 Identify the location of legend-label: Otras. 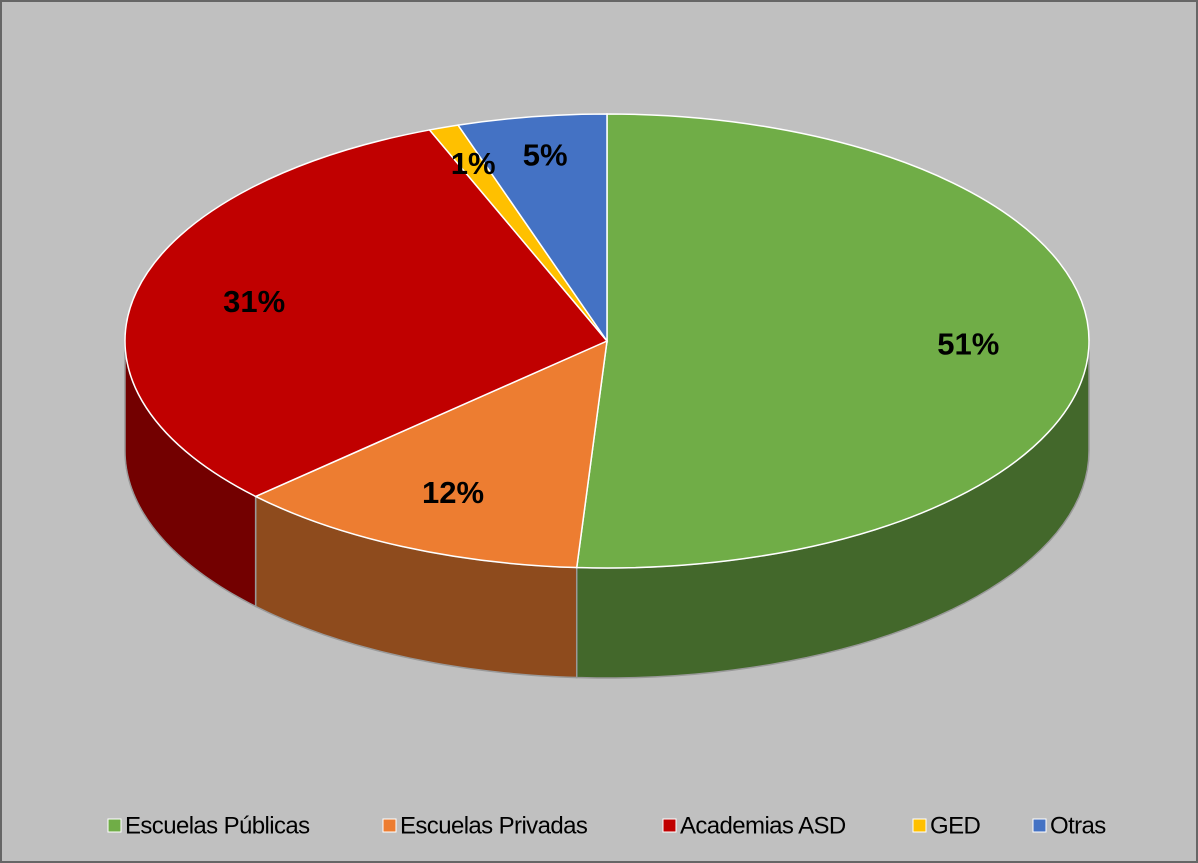
(1078, 825).